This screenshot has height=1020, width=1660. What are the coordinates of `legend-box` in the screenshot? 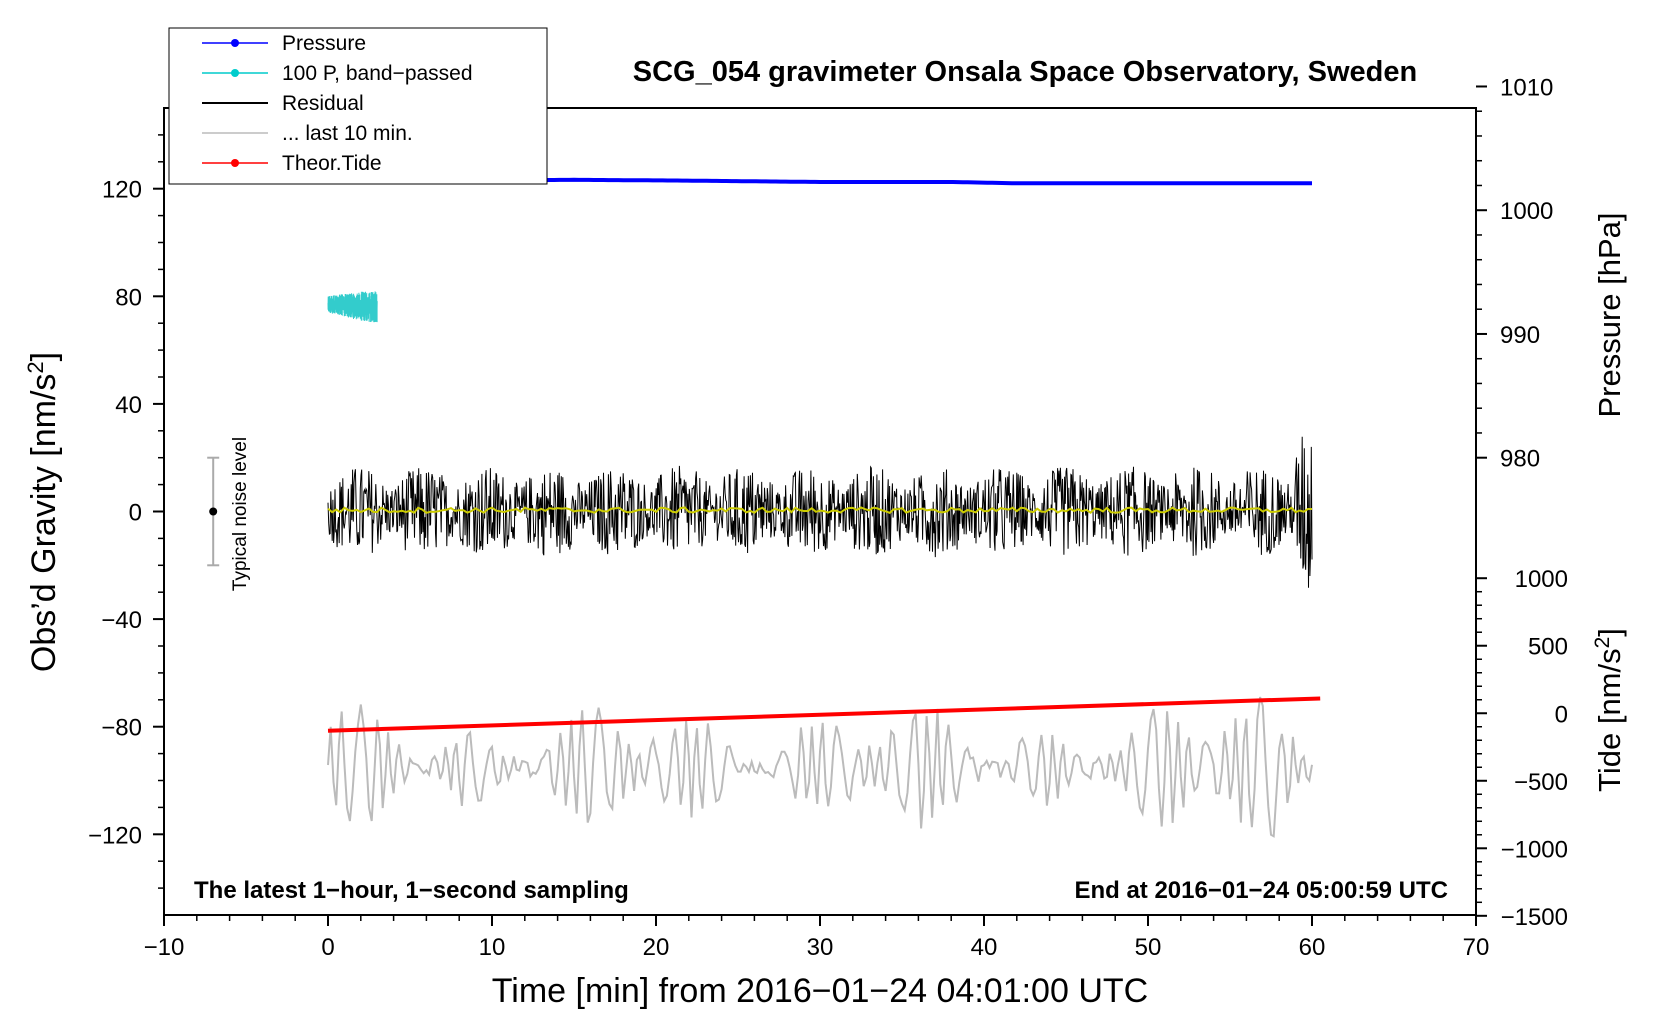 It's located at (358, 106).